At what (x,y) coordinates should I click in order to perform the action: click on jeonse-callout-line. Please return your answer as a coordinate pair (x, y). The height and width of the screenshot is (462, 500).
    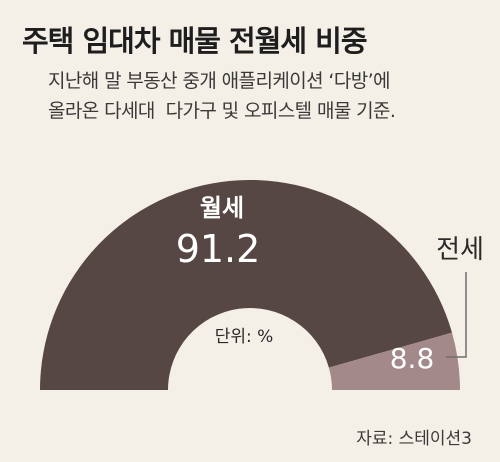
    Looking at the image, I should click on (456, 315).